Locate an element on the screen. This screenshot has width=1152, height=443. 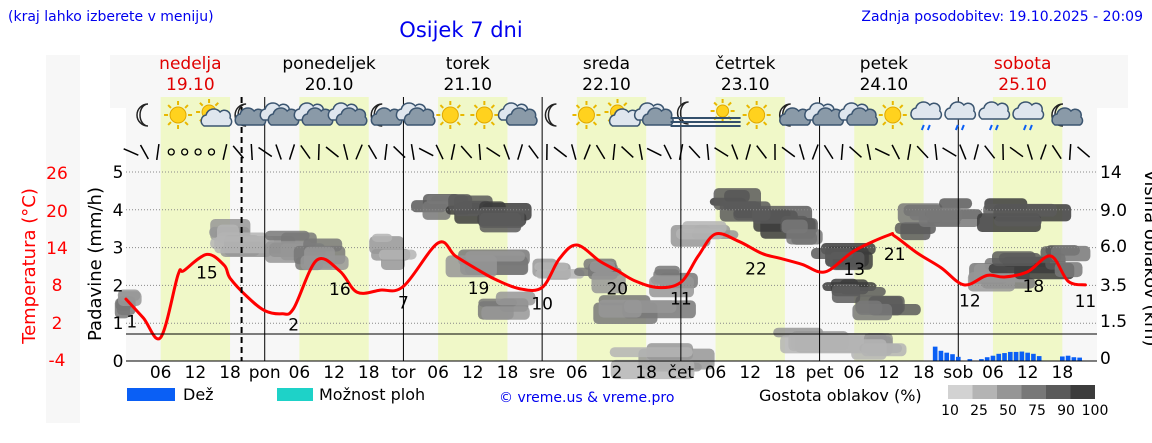
precip-tick-label: 1 is located at coordinates (118, 324).